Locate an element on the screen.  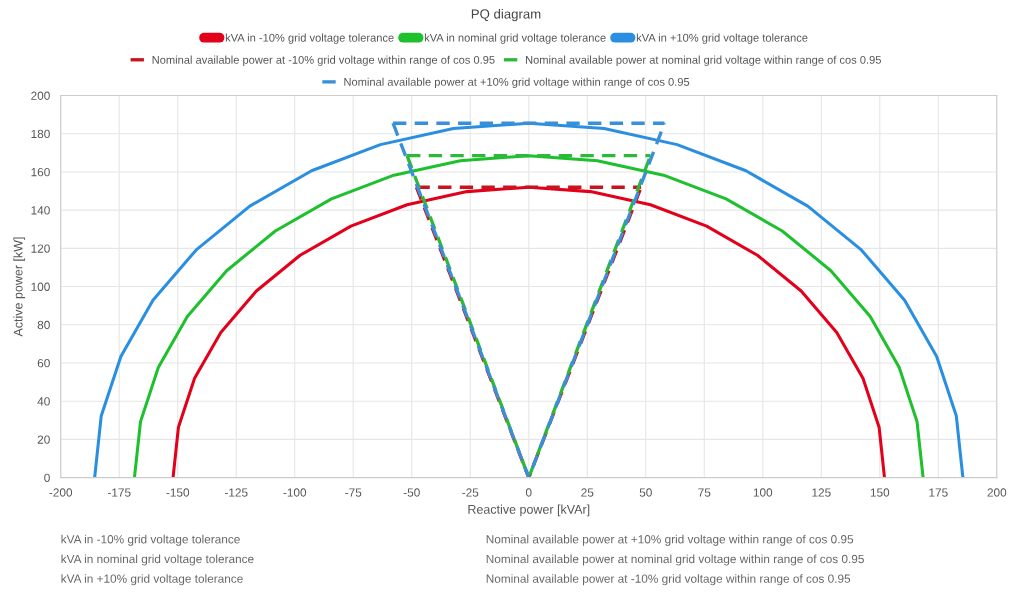
y-tick-label: 140 is located at coordinates (40, 210).